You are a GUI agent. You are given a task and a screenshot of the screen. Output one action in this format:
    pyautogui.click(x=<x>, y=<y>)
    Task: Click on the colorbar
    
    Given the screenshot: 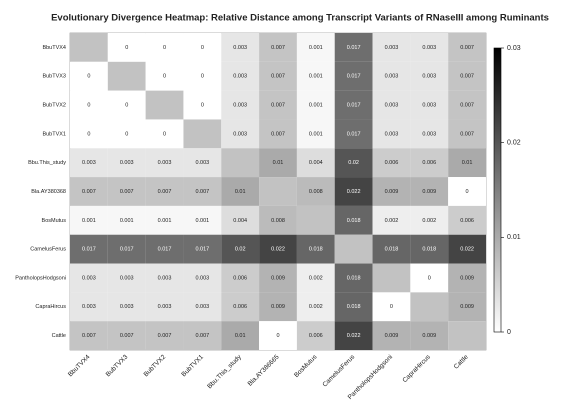 What is the action you would take?
    pyautogui.click(x=497, y=190)
    